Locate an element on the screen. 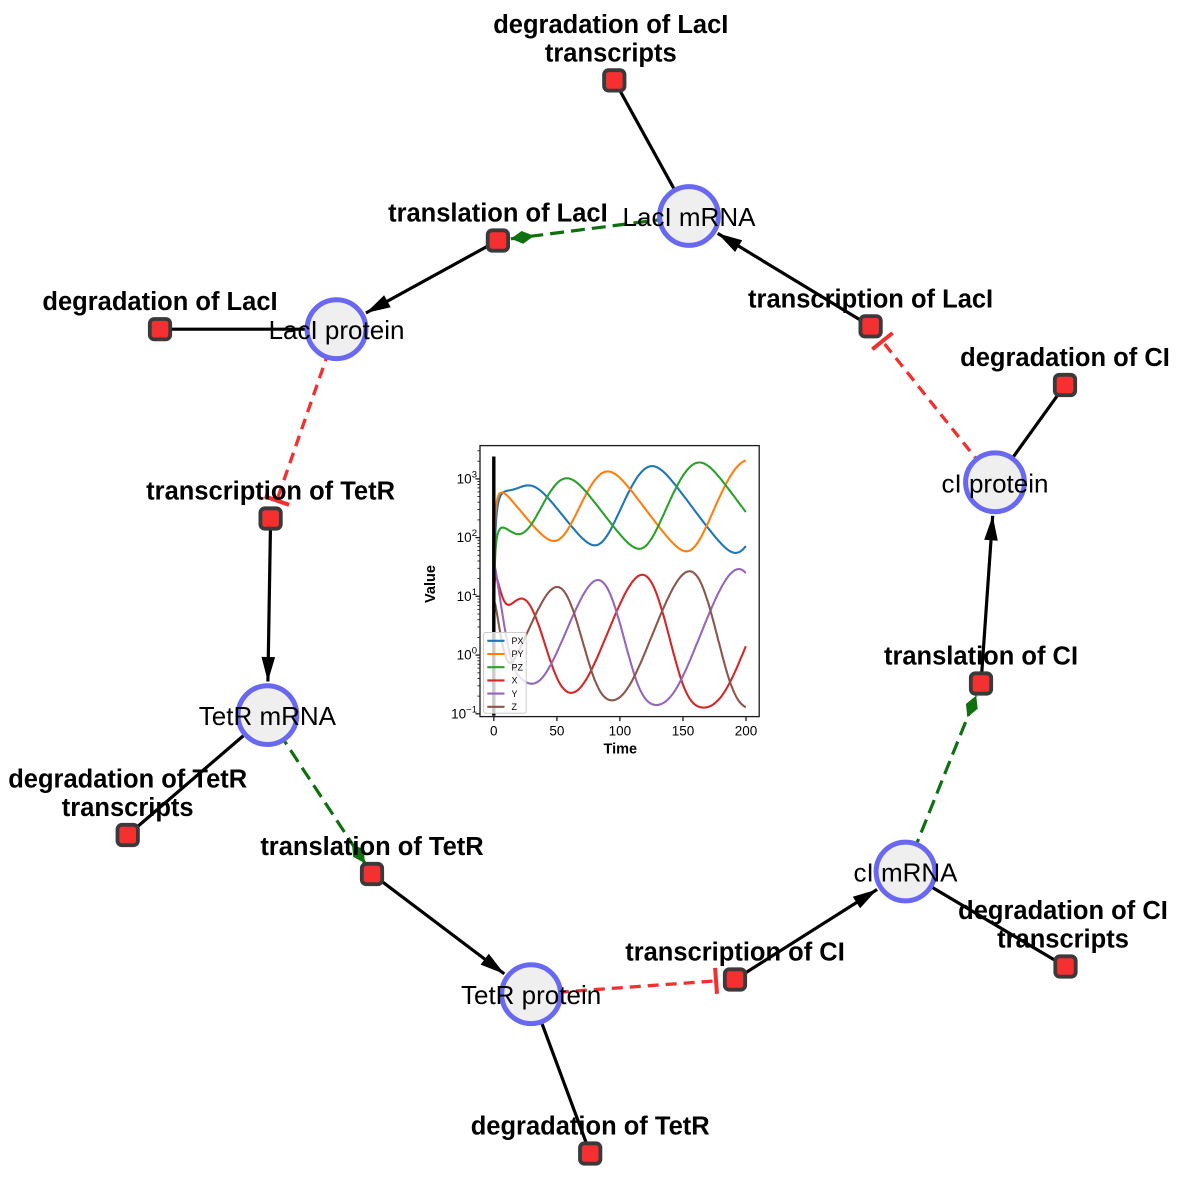 This screenshot has height=1200, width=1189. svg-text: LacI protein is located at coordinates (337, 330).